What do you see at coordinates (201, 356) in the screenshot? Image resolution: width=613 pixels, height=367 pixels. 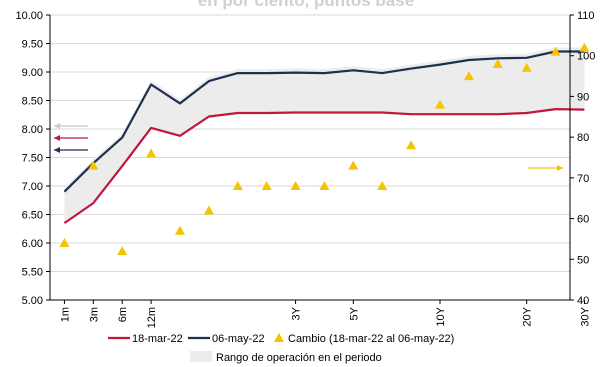 I see `legend-swatch-box` at bounding box center [201, 356].